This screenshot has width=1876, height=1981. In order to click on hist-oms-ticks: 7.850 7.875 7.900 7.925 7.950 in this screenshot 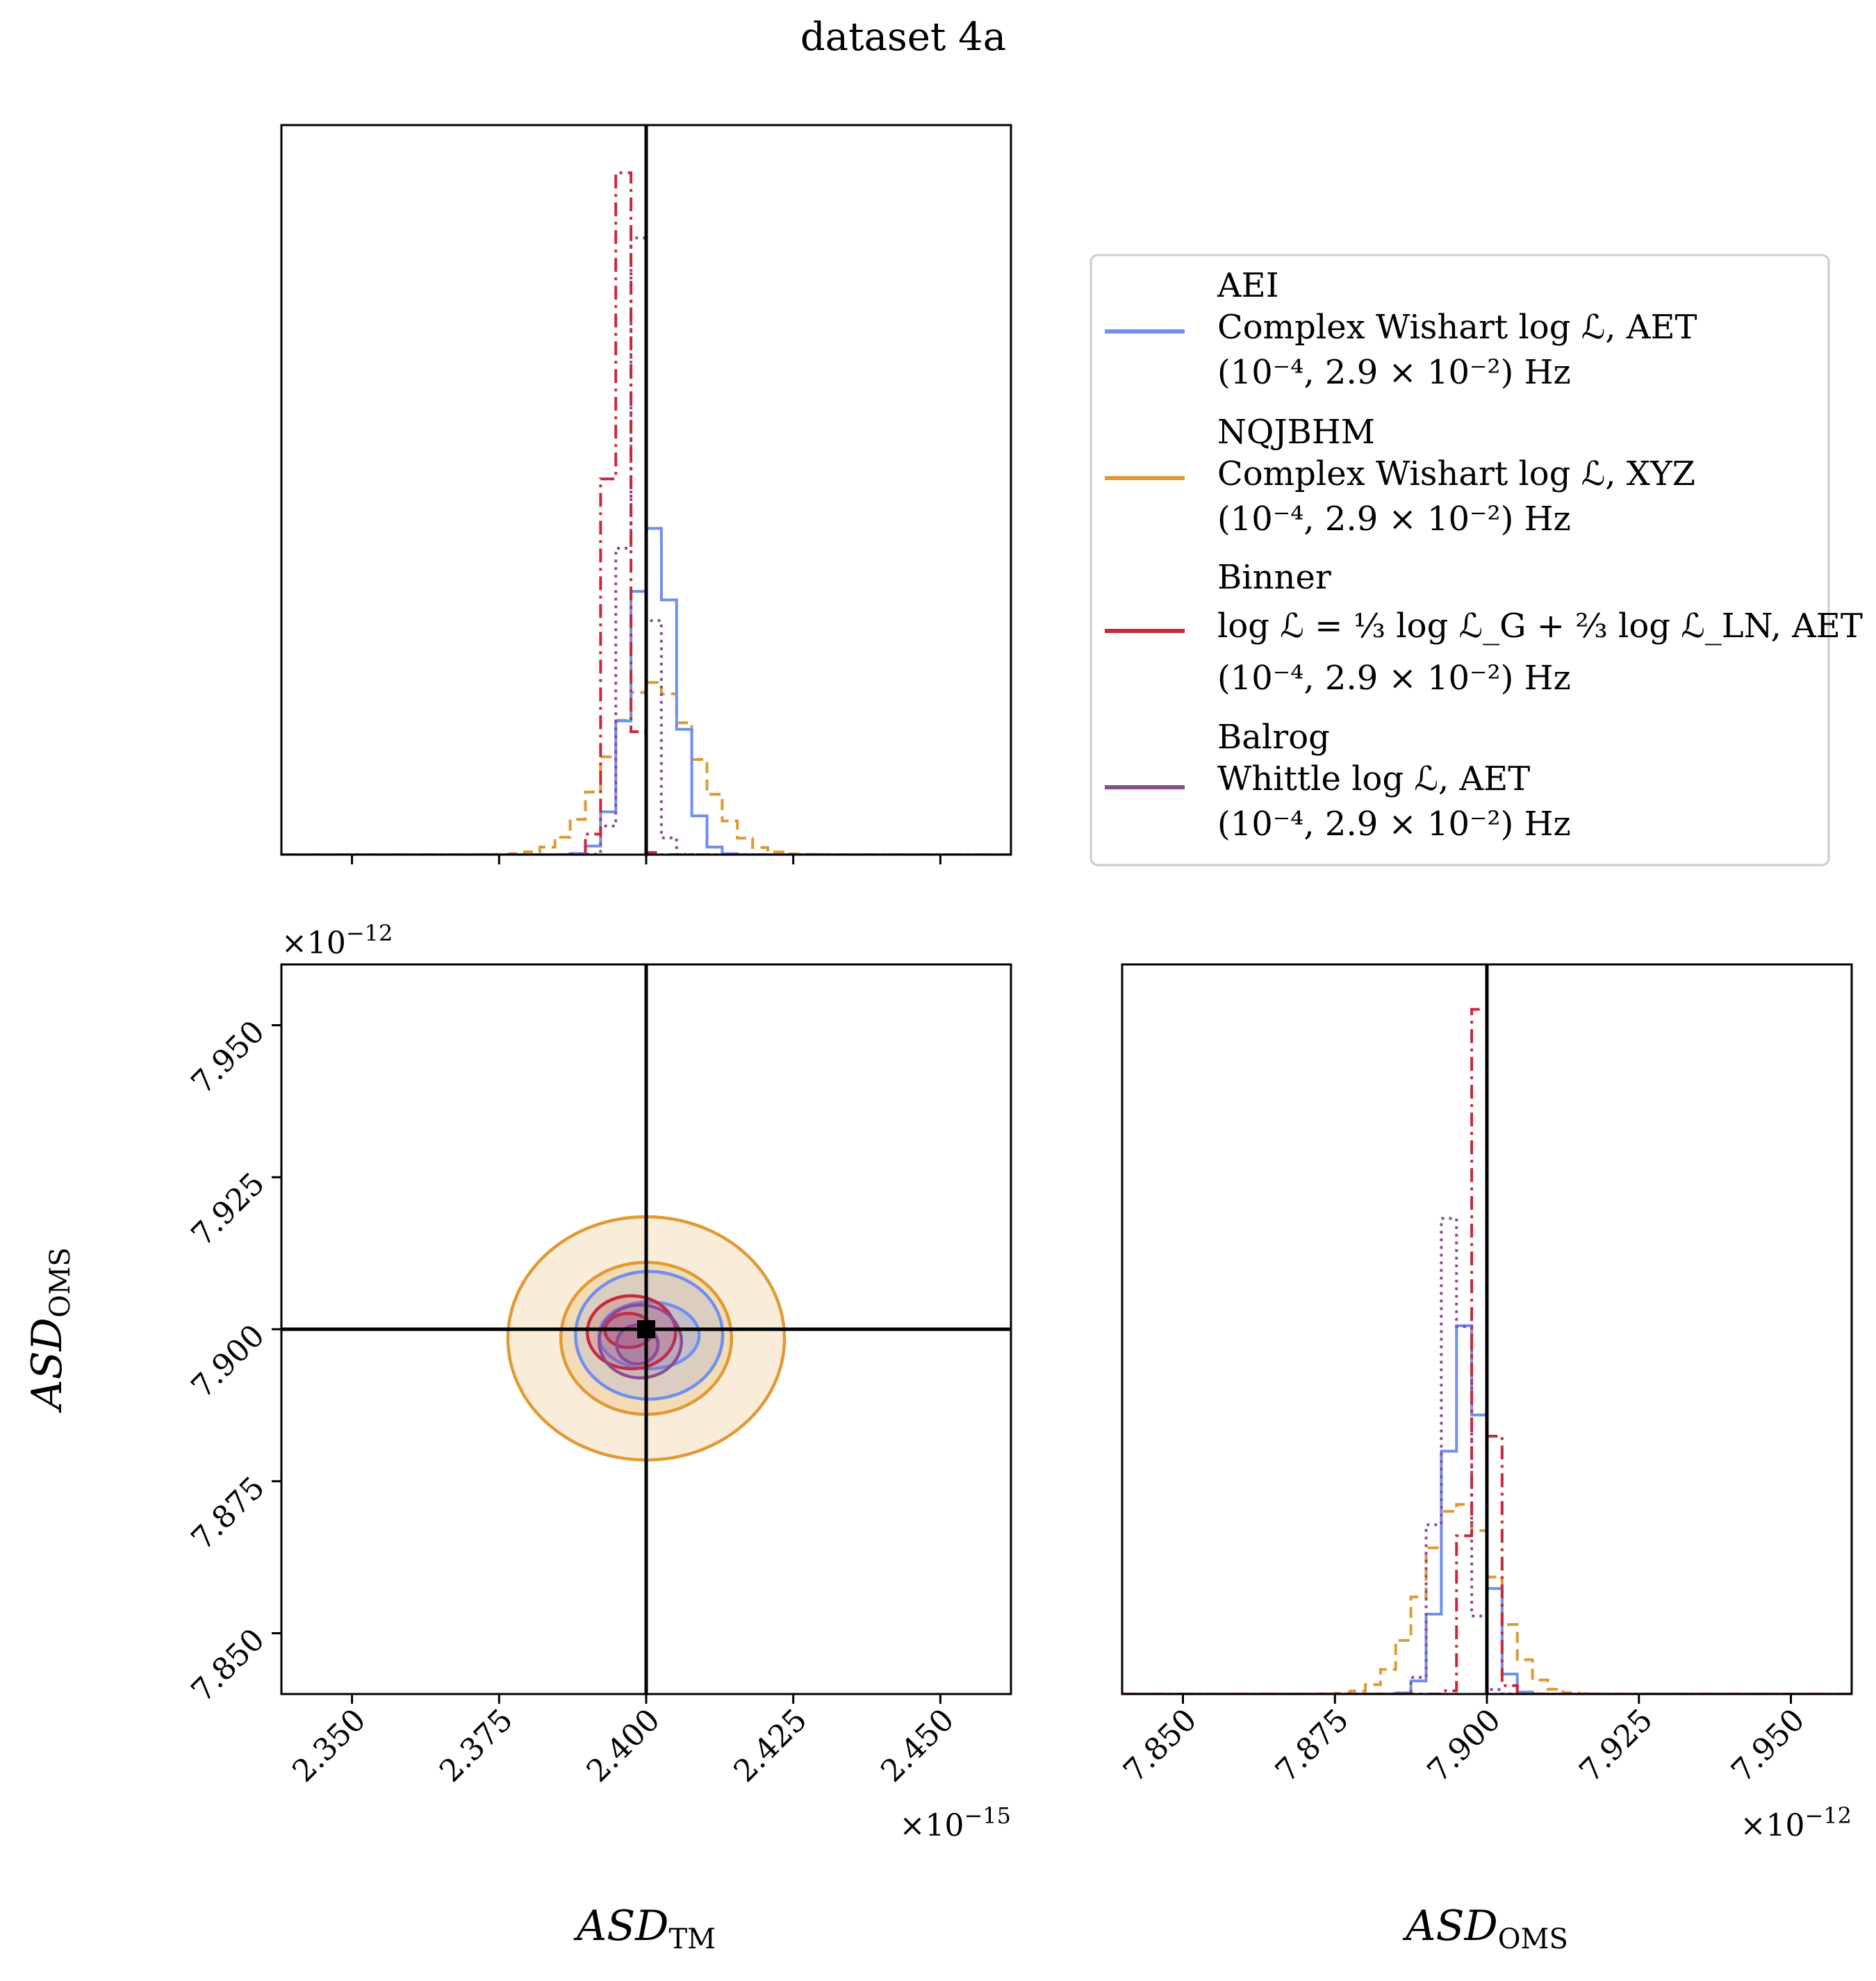, I will do `click(1464, 1742)`.